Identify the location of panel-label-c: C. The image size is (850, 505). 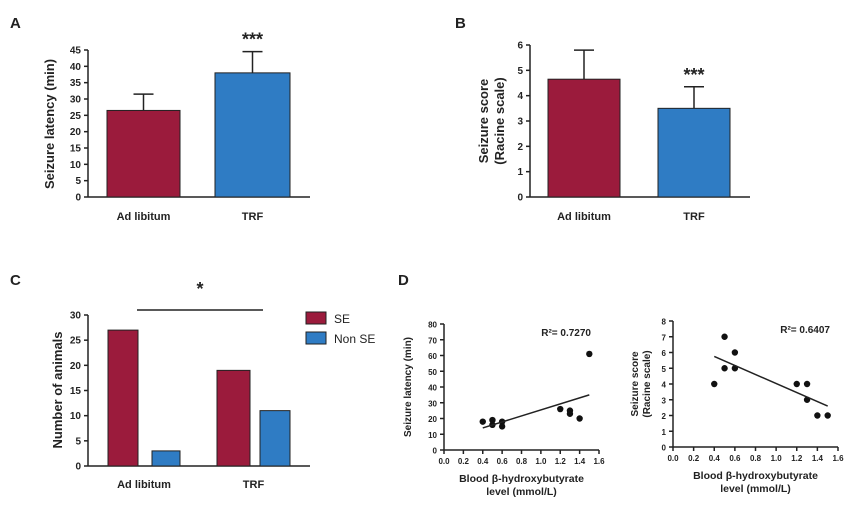
(15, 280).